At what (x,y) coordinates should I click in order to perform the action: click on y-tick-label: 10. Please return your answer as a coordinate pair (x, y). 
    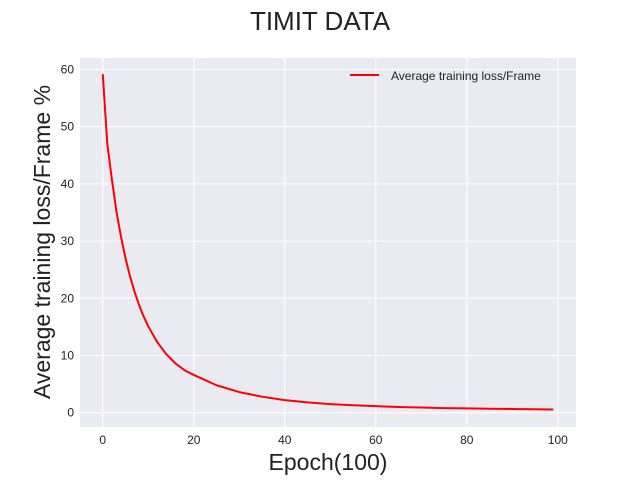
    Looking at the image, I should click on (68, 355).